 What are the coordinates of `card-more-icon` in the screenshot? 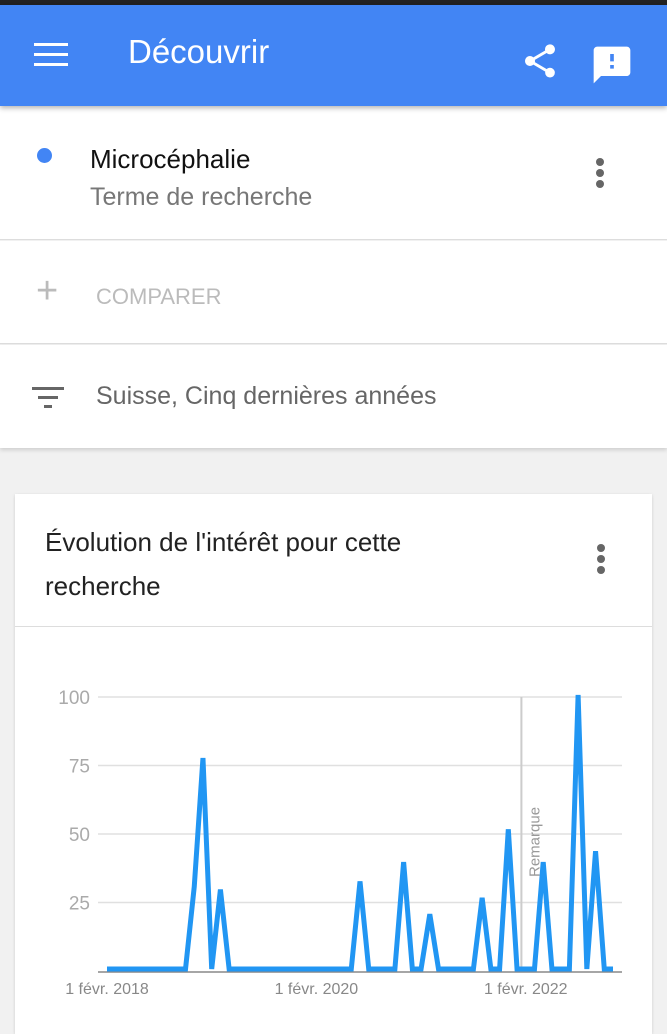 It's located at (601, 564).